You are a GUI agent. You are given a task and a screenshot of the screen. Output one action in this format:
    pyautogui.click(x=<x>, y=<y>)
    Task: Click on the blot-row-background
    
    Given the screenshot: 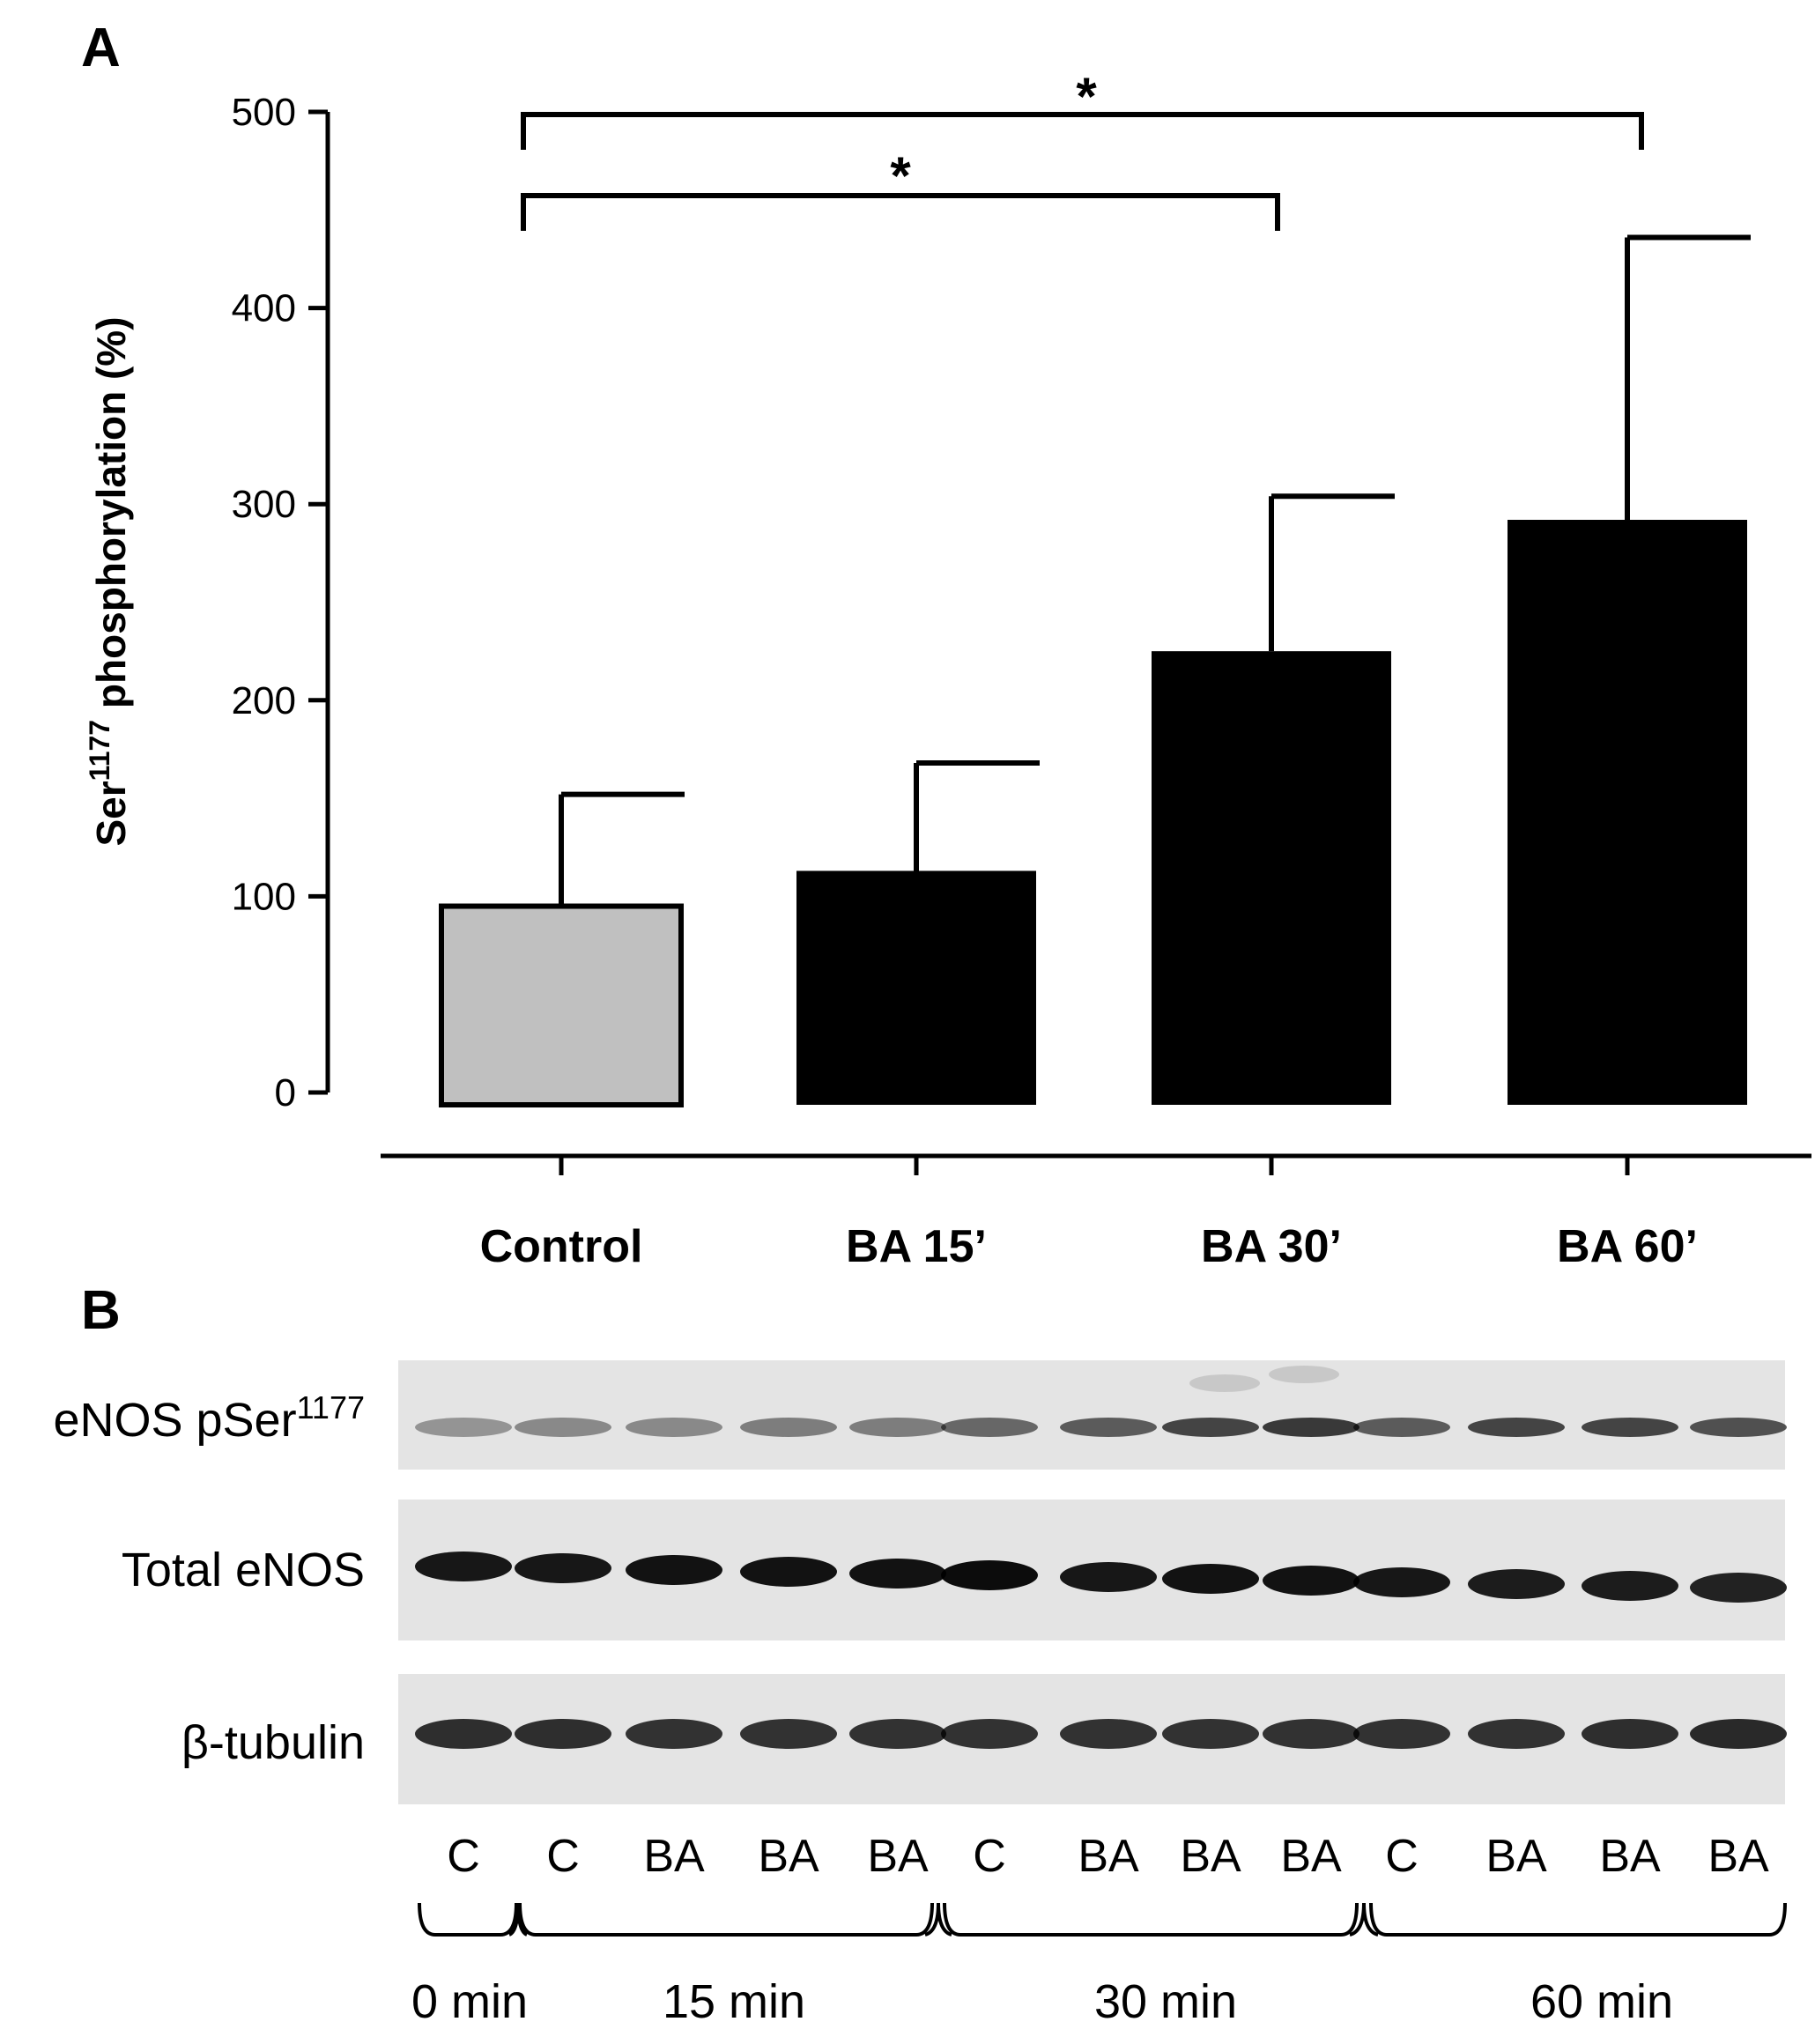 What is the action you would take?
    pyautogui.click(x=1091, y=1415)
    